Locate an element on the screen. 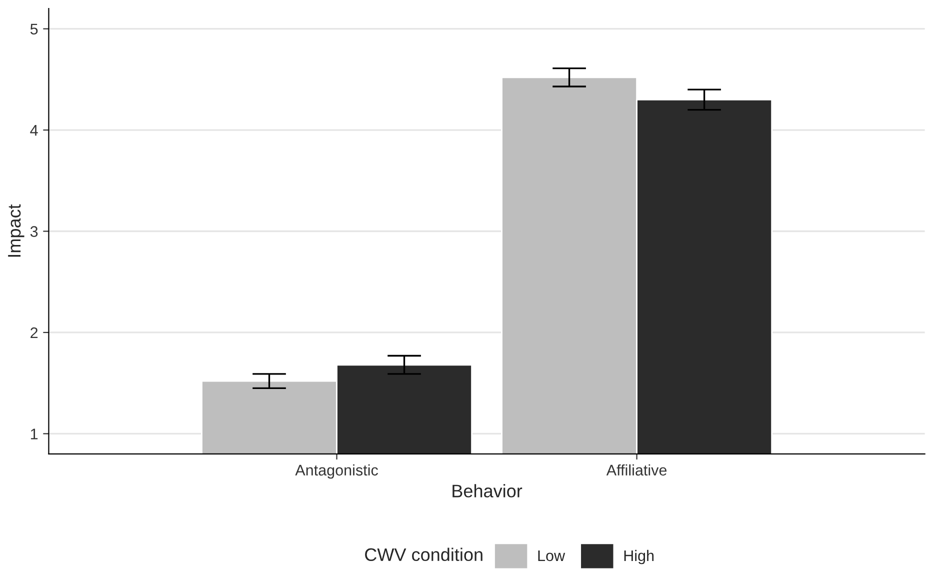 Image resolution: width=937 pixels, height=571 pixels. x-axis-title: Behavior is located at coordinates (487, 491).